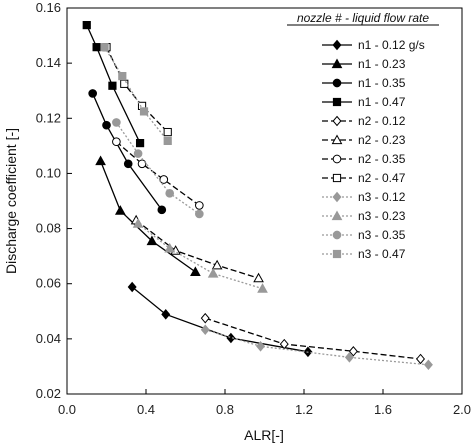  I want to click on x-tick-label: 2.0, so click(462, 409).